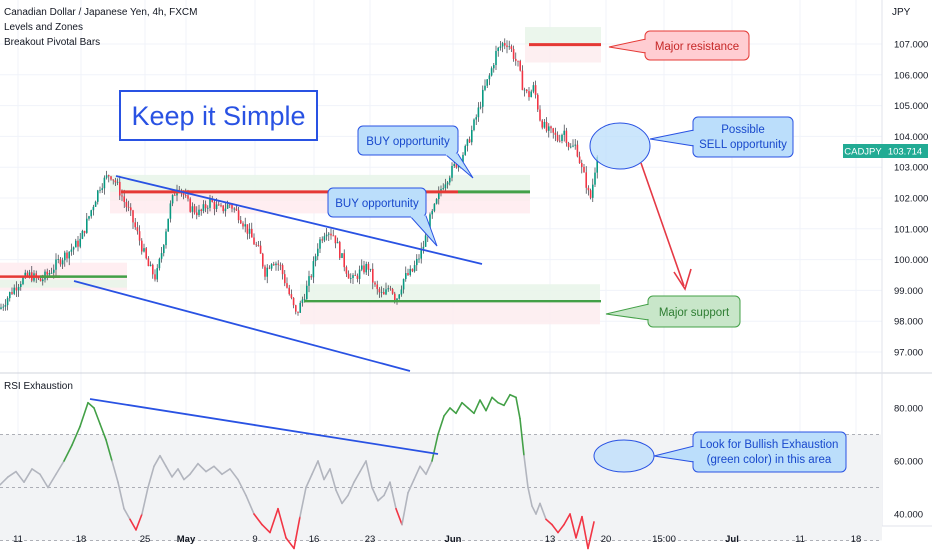 The image size is (932, 550). I want to click on sell-arrow-shaft, so click(662, 224).